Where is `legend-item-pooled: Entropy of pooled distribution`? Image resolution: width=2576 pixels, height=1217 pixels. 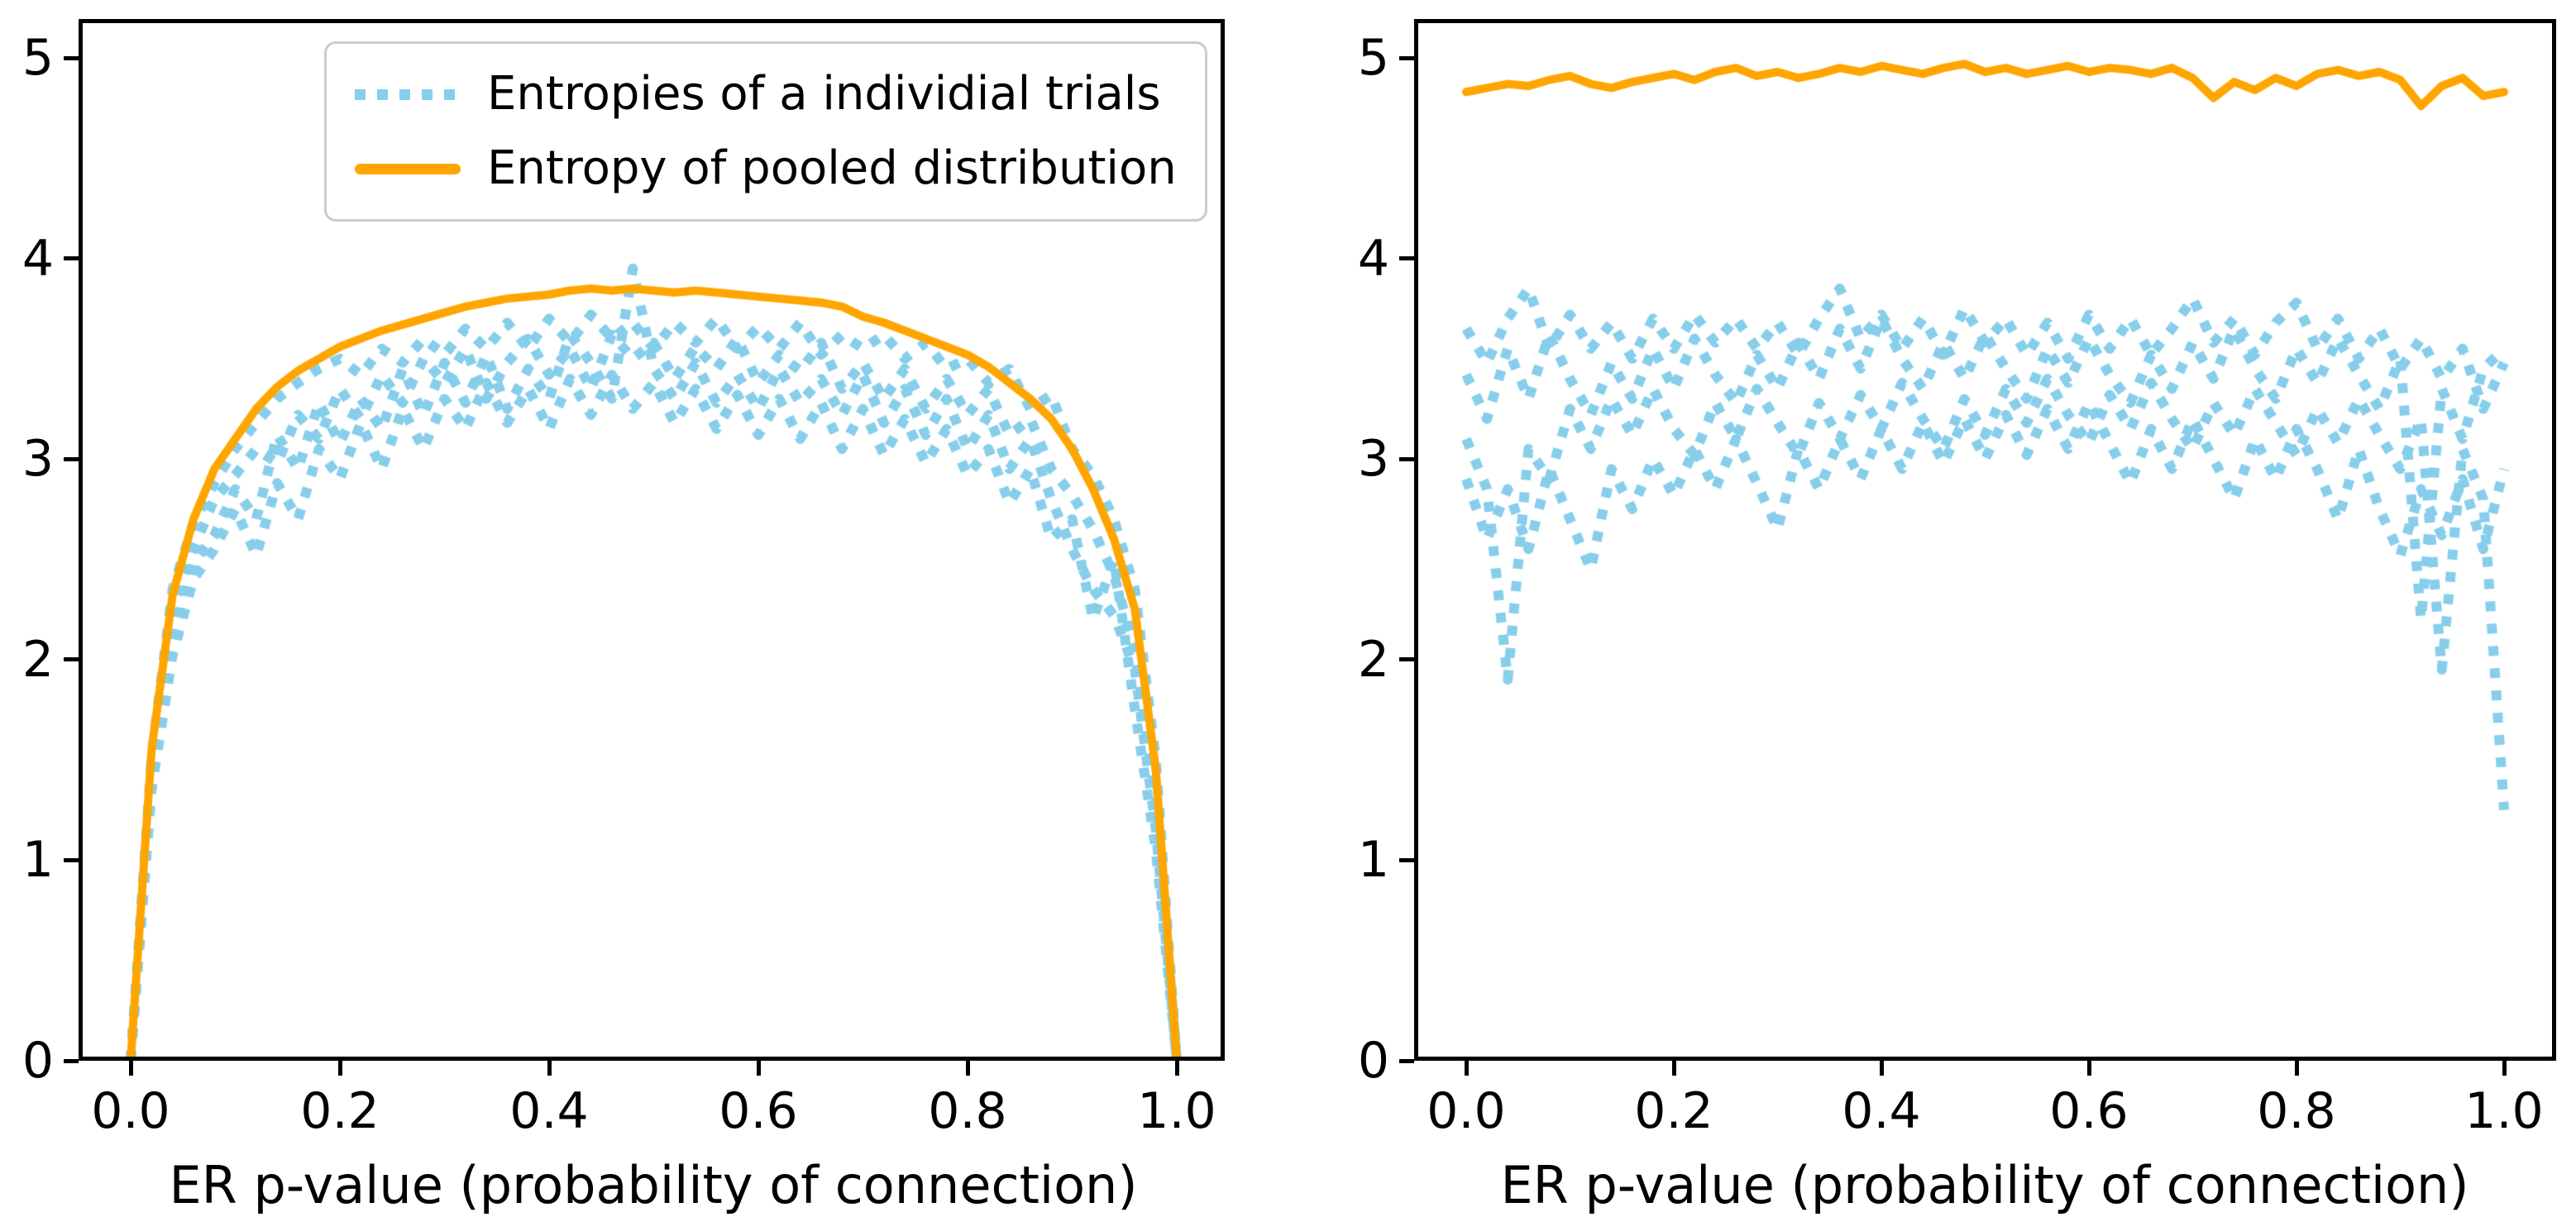
legend-item-pooled: Entropy of pooled distribution is located at coordinates (766, 169).